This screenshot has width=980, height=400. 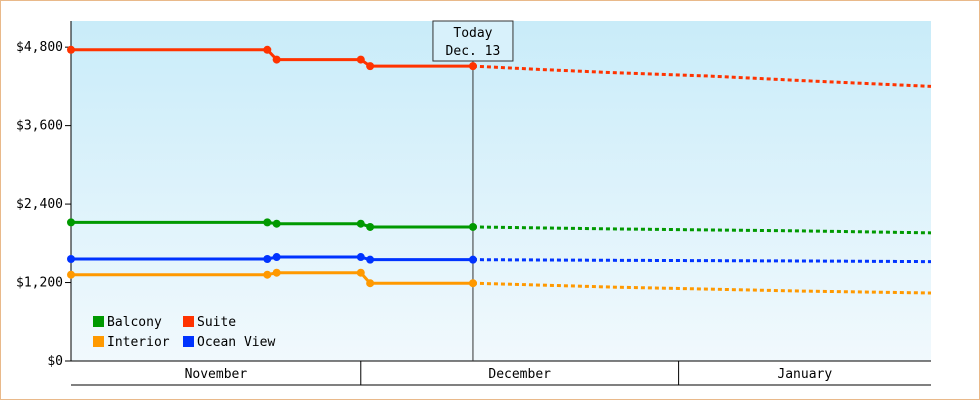 I want to click on legend-swatch-interior, so click(x=98, y=341).